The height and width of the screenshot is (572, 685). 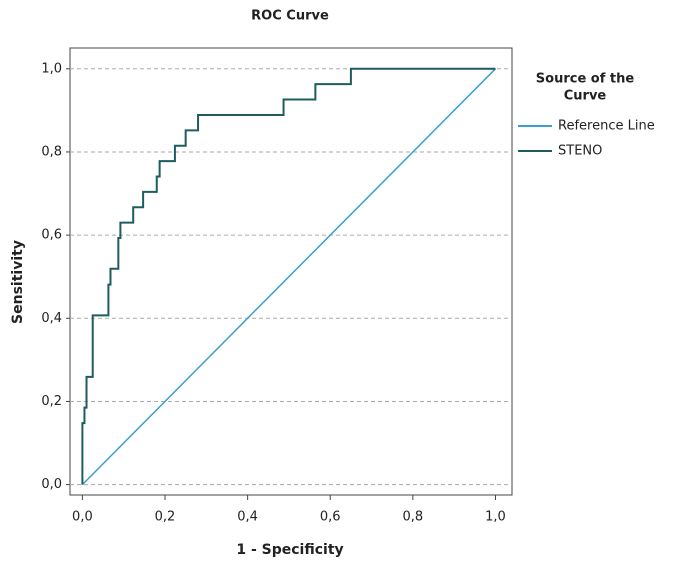 I want to click on x-tick-label: 0,4, so click(x=247, y=517).